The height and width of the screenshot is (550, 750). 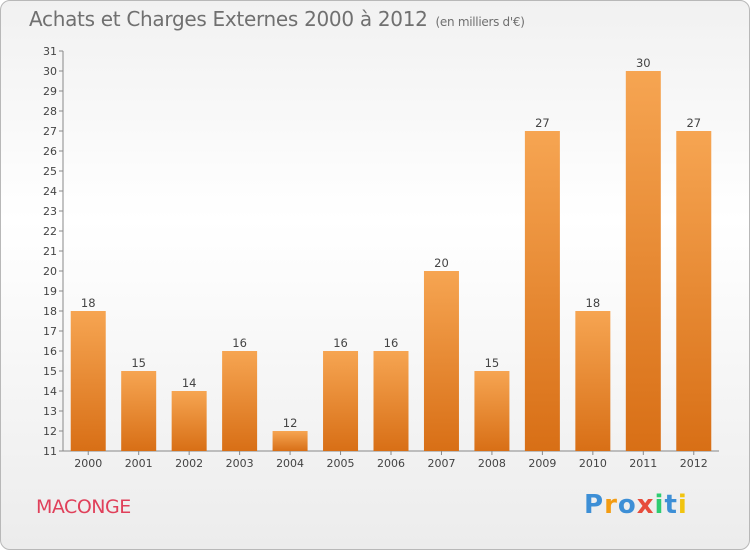 What do you see at coordinates (50, 91) in the screenshot?
I see `y-tick-label: 29` at bounding box center [50, 91].